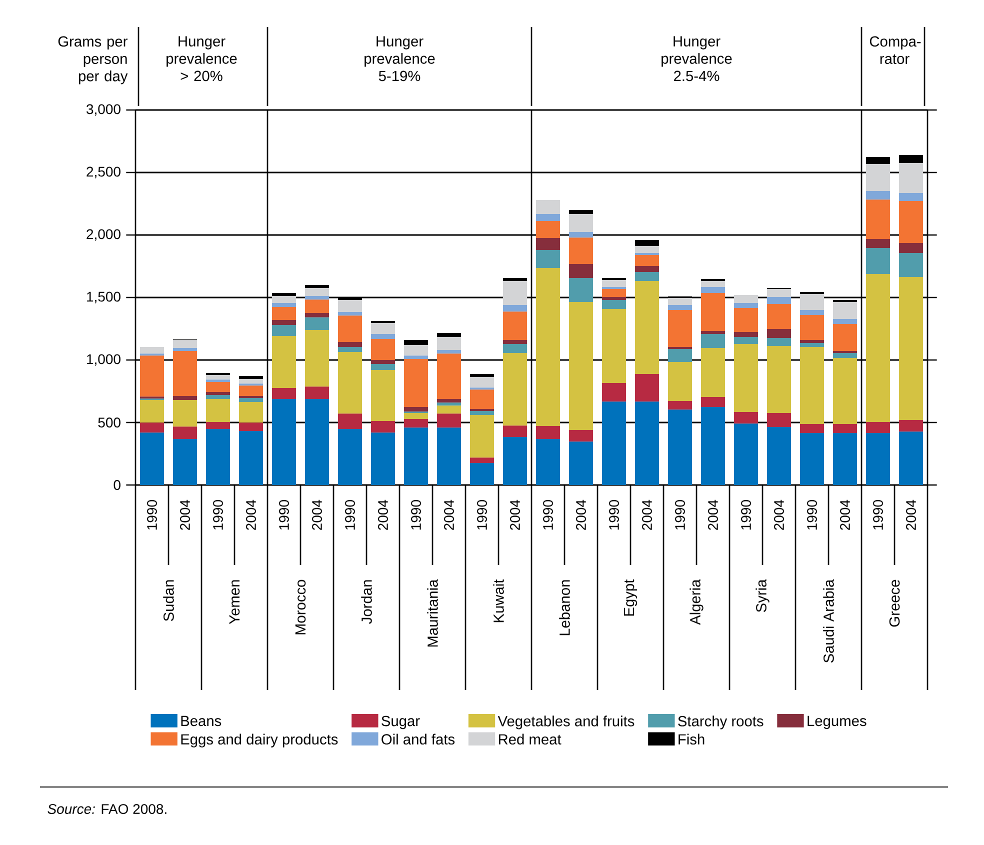  Describe the element at coordinates (234, 602) in the screenshot. I see `text: Yemen` at that location.